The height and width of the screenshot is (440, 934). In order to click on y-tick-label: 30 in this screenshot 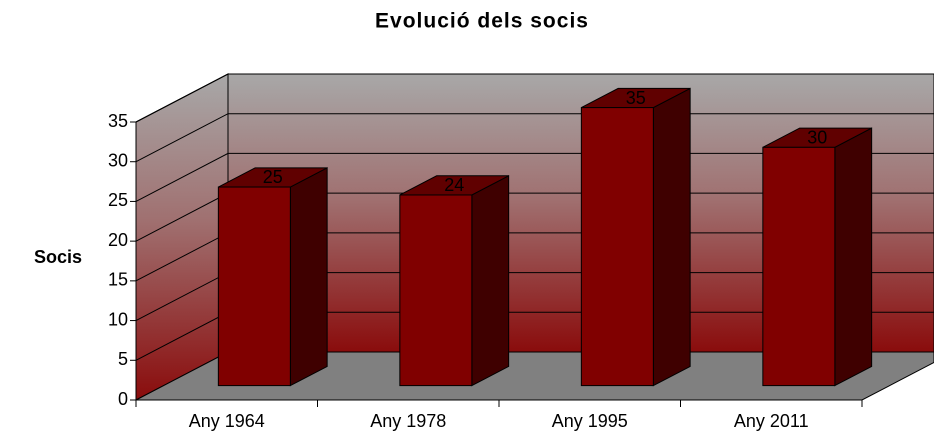, I will do `click(118, 160)`.